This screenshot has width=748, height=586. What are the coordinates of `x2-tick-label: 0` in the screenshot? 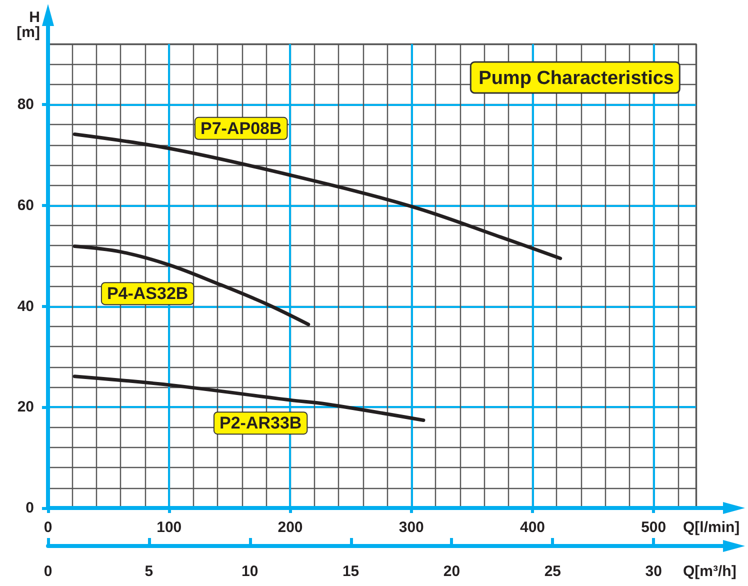 It's located at (48, 571).